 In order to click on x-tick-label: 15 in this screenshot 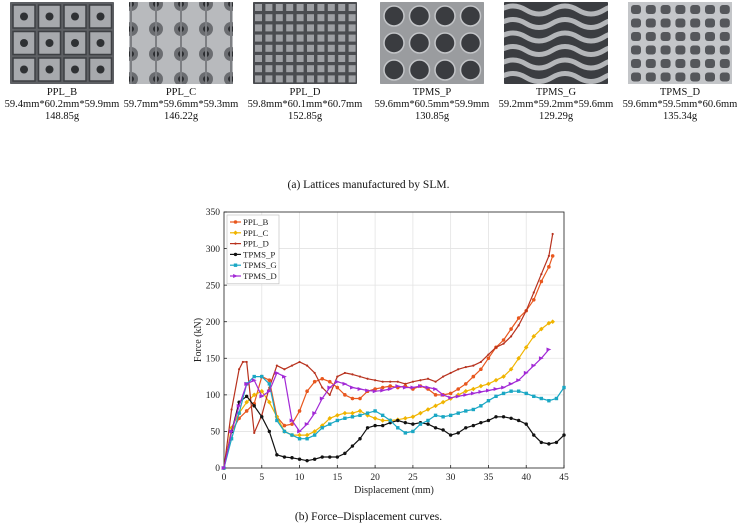, I will do `click(338, 478)`.